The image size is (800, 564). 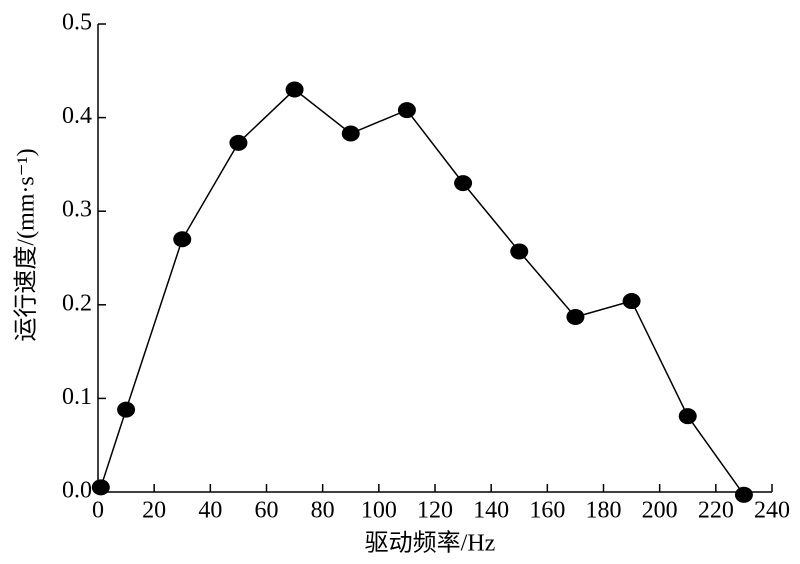 I want to click on x-axis-label: 驱动频率/Hz, so click(x=430, y=543).